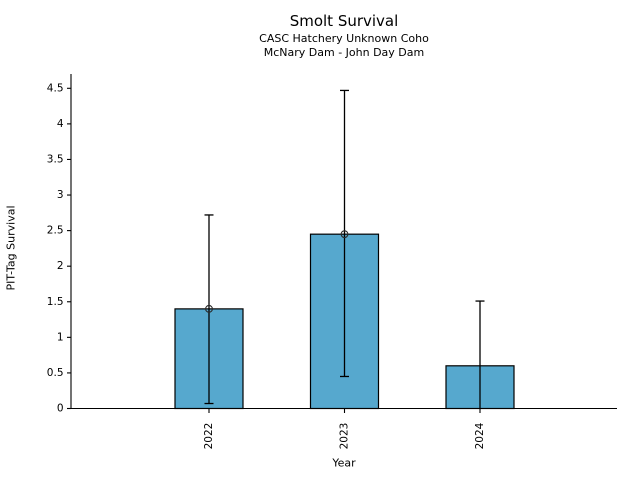  I want to click on chart-subtitle-line1: CASC Hatchery Unknown Coho, so click(344, 38).